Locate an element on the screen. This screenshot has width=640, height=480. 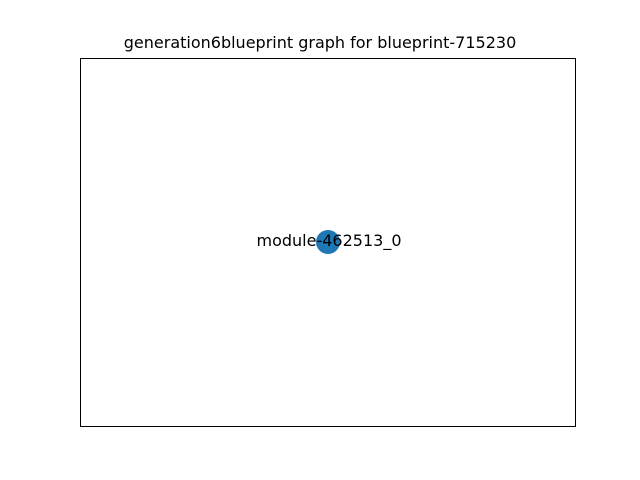
graph-node-label: module-462513_0 is located at coordinates (329, 240).